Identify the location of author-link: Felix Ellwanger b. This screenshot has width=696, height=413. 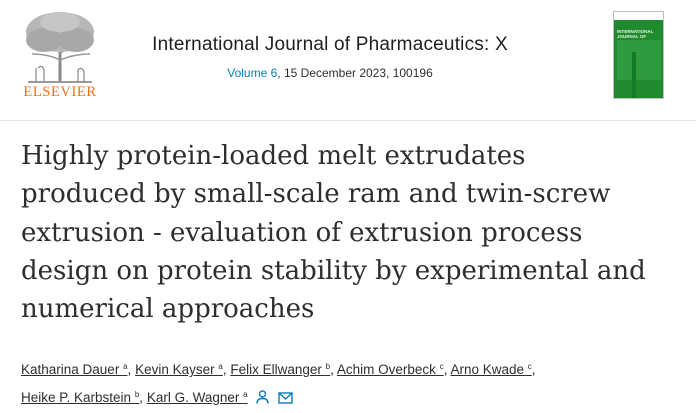
(280, 369).